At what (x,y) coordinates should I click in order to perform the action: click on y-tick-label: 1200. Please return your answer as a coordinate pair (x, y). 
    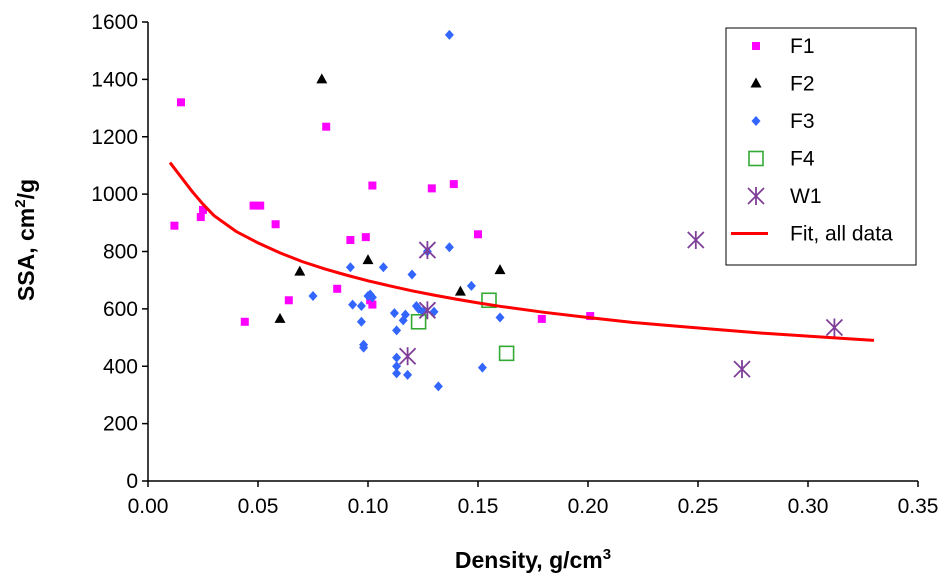
    Looking at the image, I should click on (114, 137).